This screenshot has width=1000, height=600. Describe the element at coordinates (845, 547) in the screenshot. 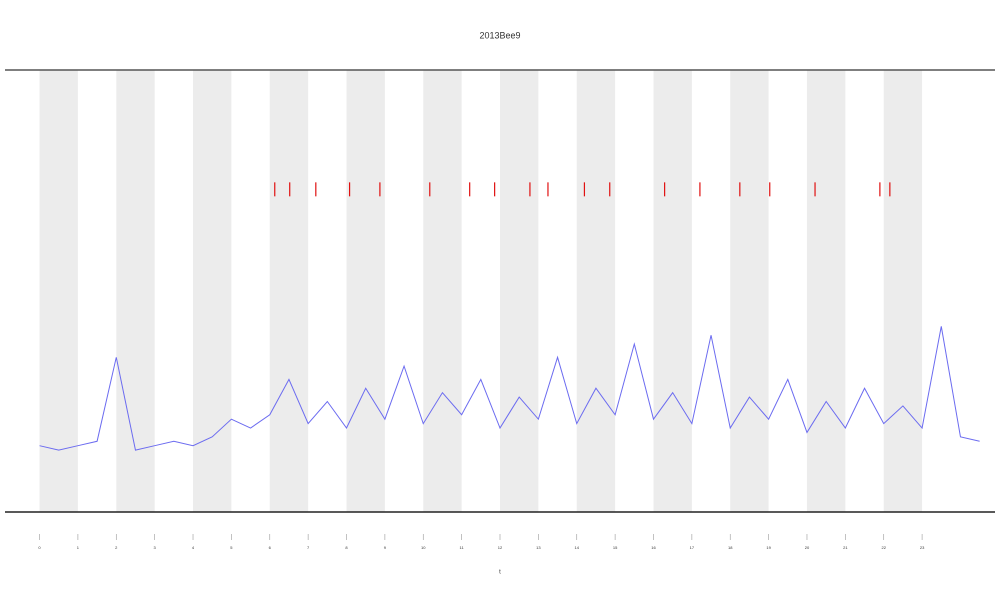

I see `x-tick-label: 21` at that location.